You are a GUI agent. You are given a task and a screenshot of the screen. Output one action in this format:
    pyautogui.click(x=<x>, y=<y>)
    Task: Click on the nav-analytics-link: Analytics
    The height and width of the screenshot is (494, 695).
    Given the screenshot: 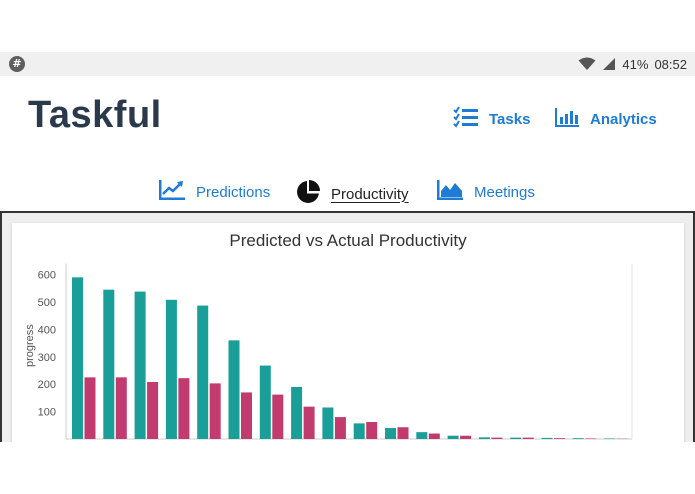 What is the action you would take?
    pyautogui.click(x=605, y=119)
    